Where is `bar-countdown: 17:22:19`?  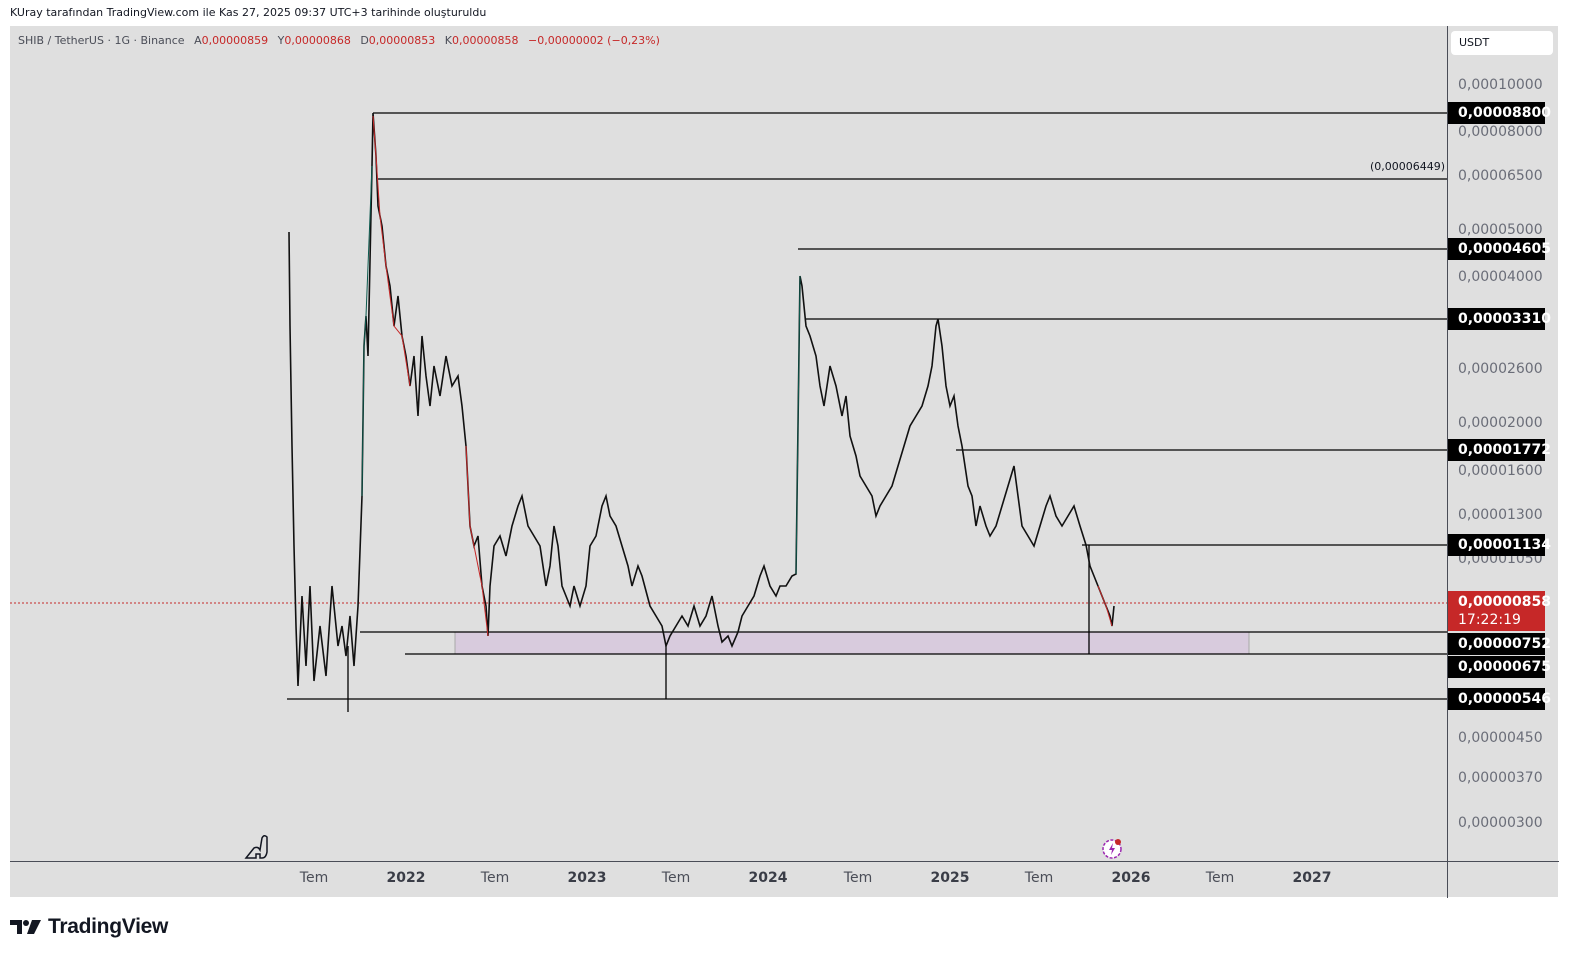
bar-countdown: 17:22:19 is located at coordinates (1489, 620).